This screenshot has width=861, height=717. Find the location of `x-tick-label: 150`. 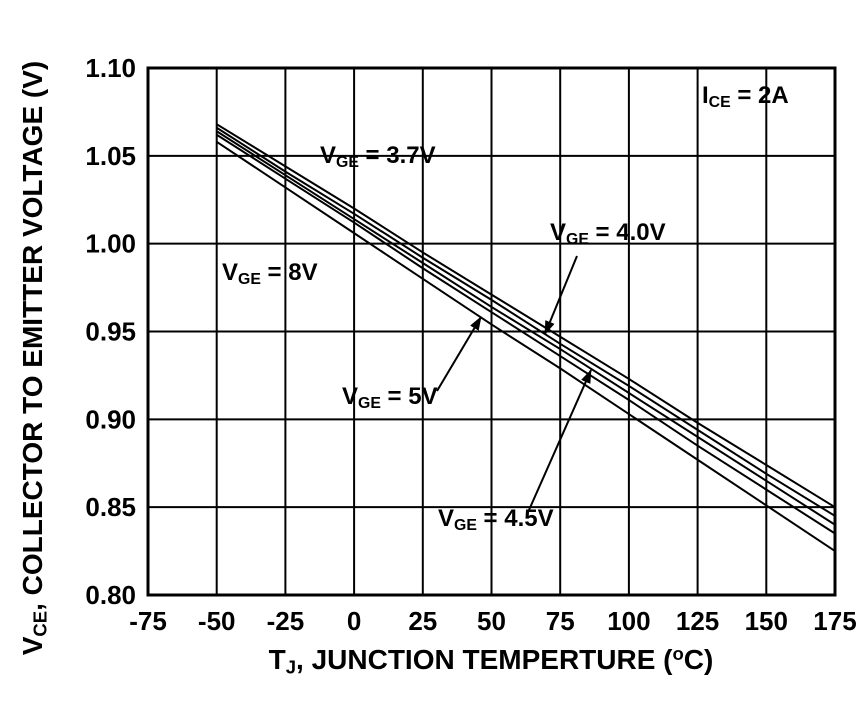

x-tick-label: 150 is located at coordinates (766, 621).